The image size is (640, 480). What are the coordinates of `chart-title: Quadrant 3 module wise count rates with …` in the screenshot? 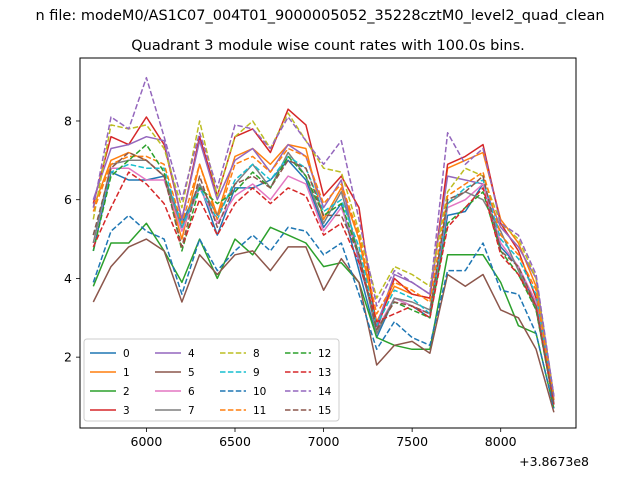 It's located at (328, 46).